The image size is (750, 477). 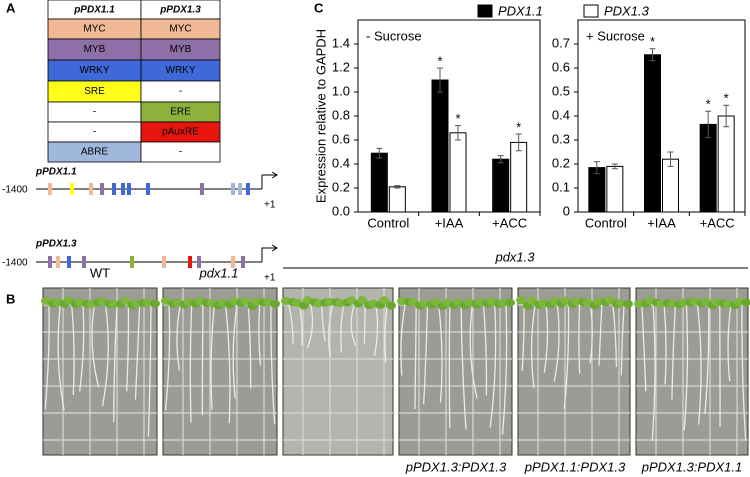 What do you see at coordinates (615, 35) in the screenshot?
I see `chart-title: + Sucrose` at bounding box center [615, 35].